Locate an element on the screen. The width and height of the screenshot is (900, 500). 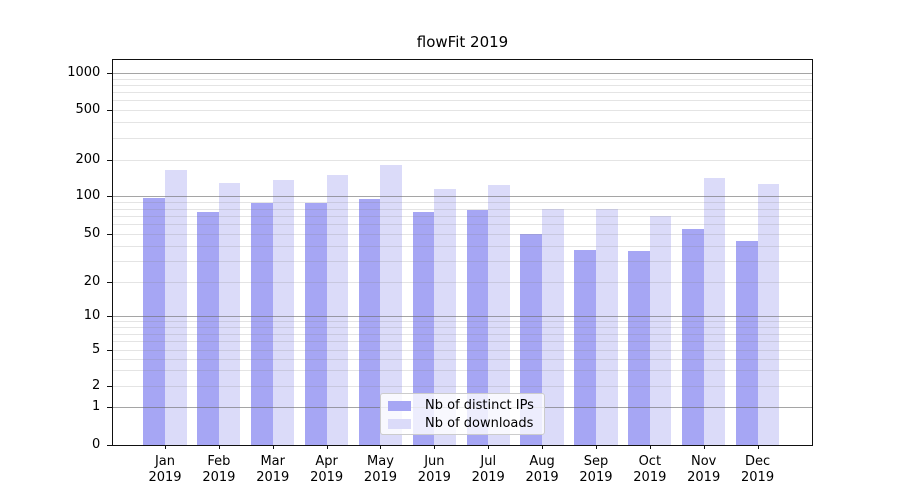
x-tick-label-jun: Jun 2019 is located at coordinates (434, 469).